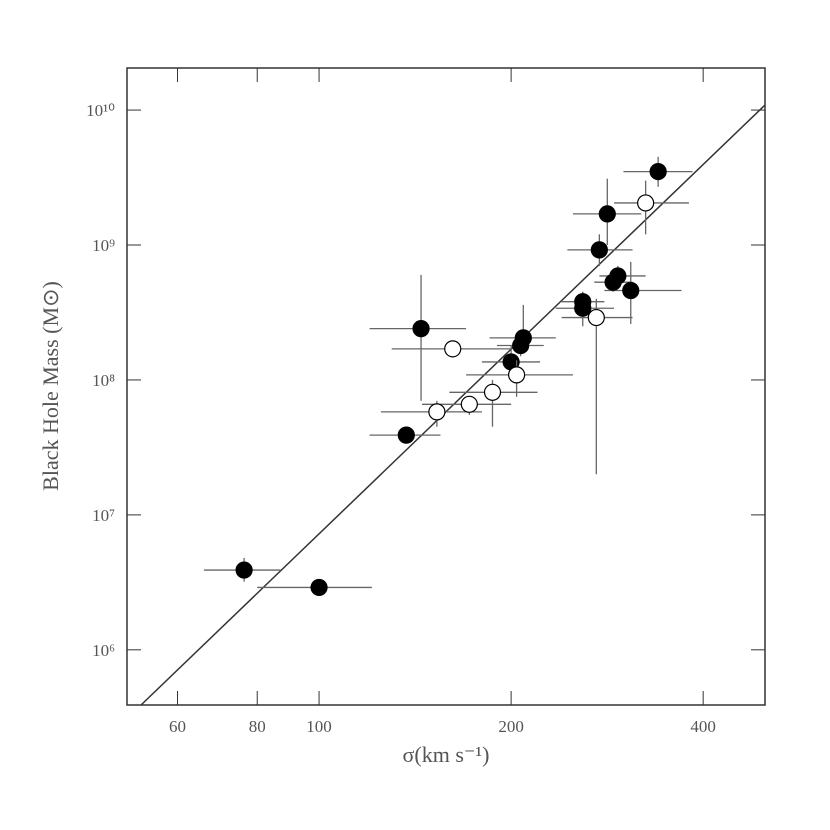  I want to click on y-tick-label: 10¹⁰, so click(100, 110).